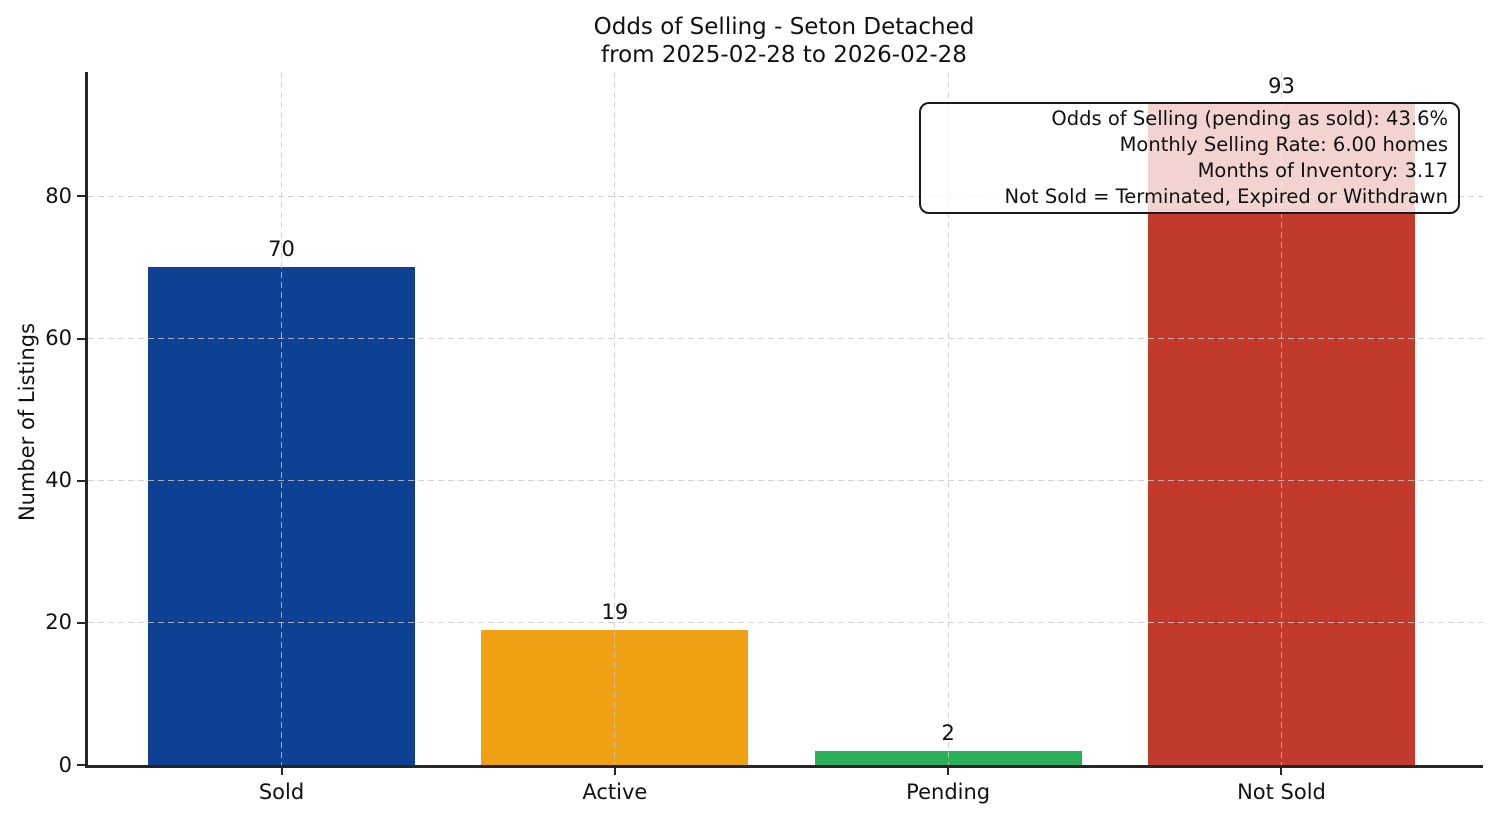  What do you see at coordinates (784, 55) in the screenshot?
I see `chart-subtitle: from 2025-02-28 to 2026-02-28` at bounding box center [784, 55].